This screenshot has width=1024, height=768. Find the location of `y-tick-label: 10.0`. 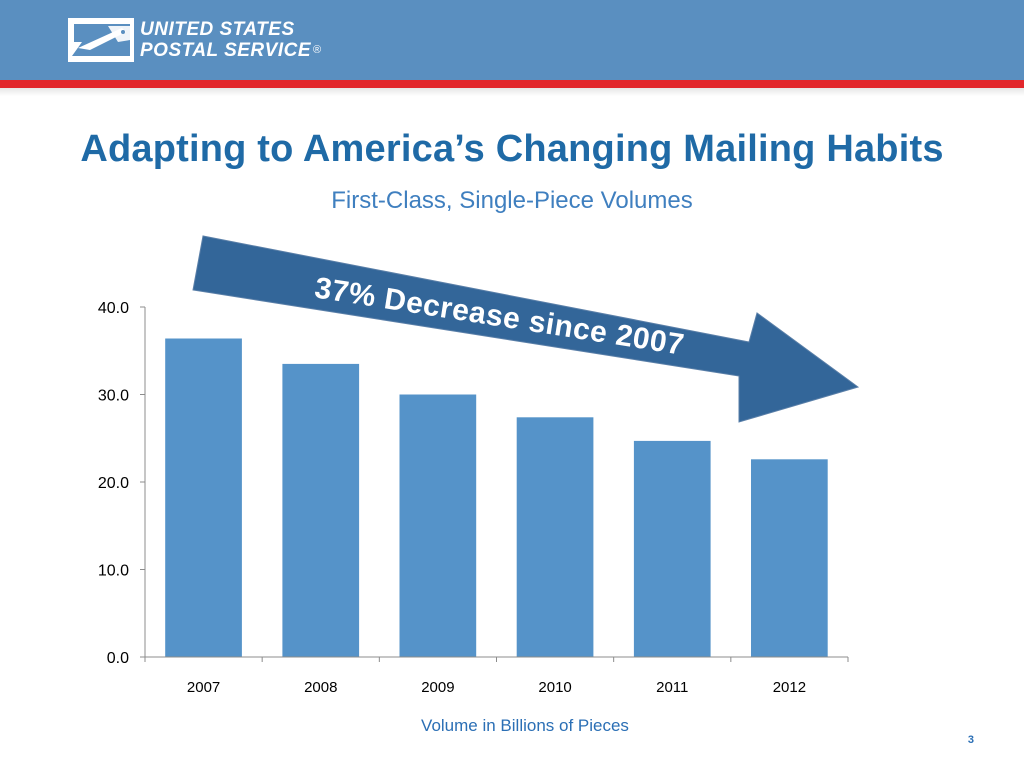

y-tick-label: 10.0 is located at coordinates (113, 571).